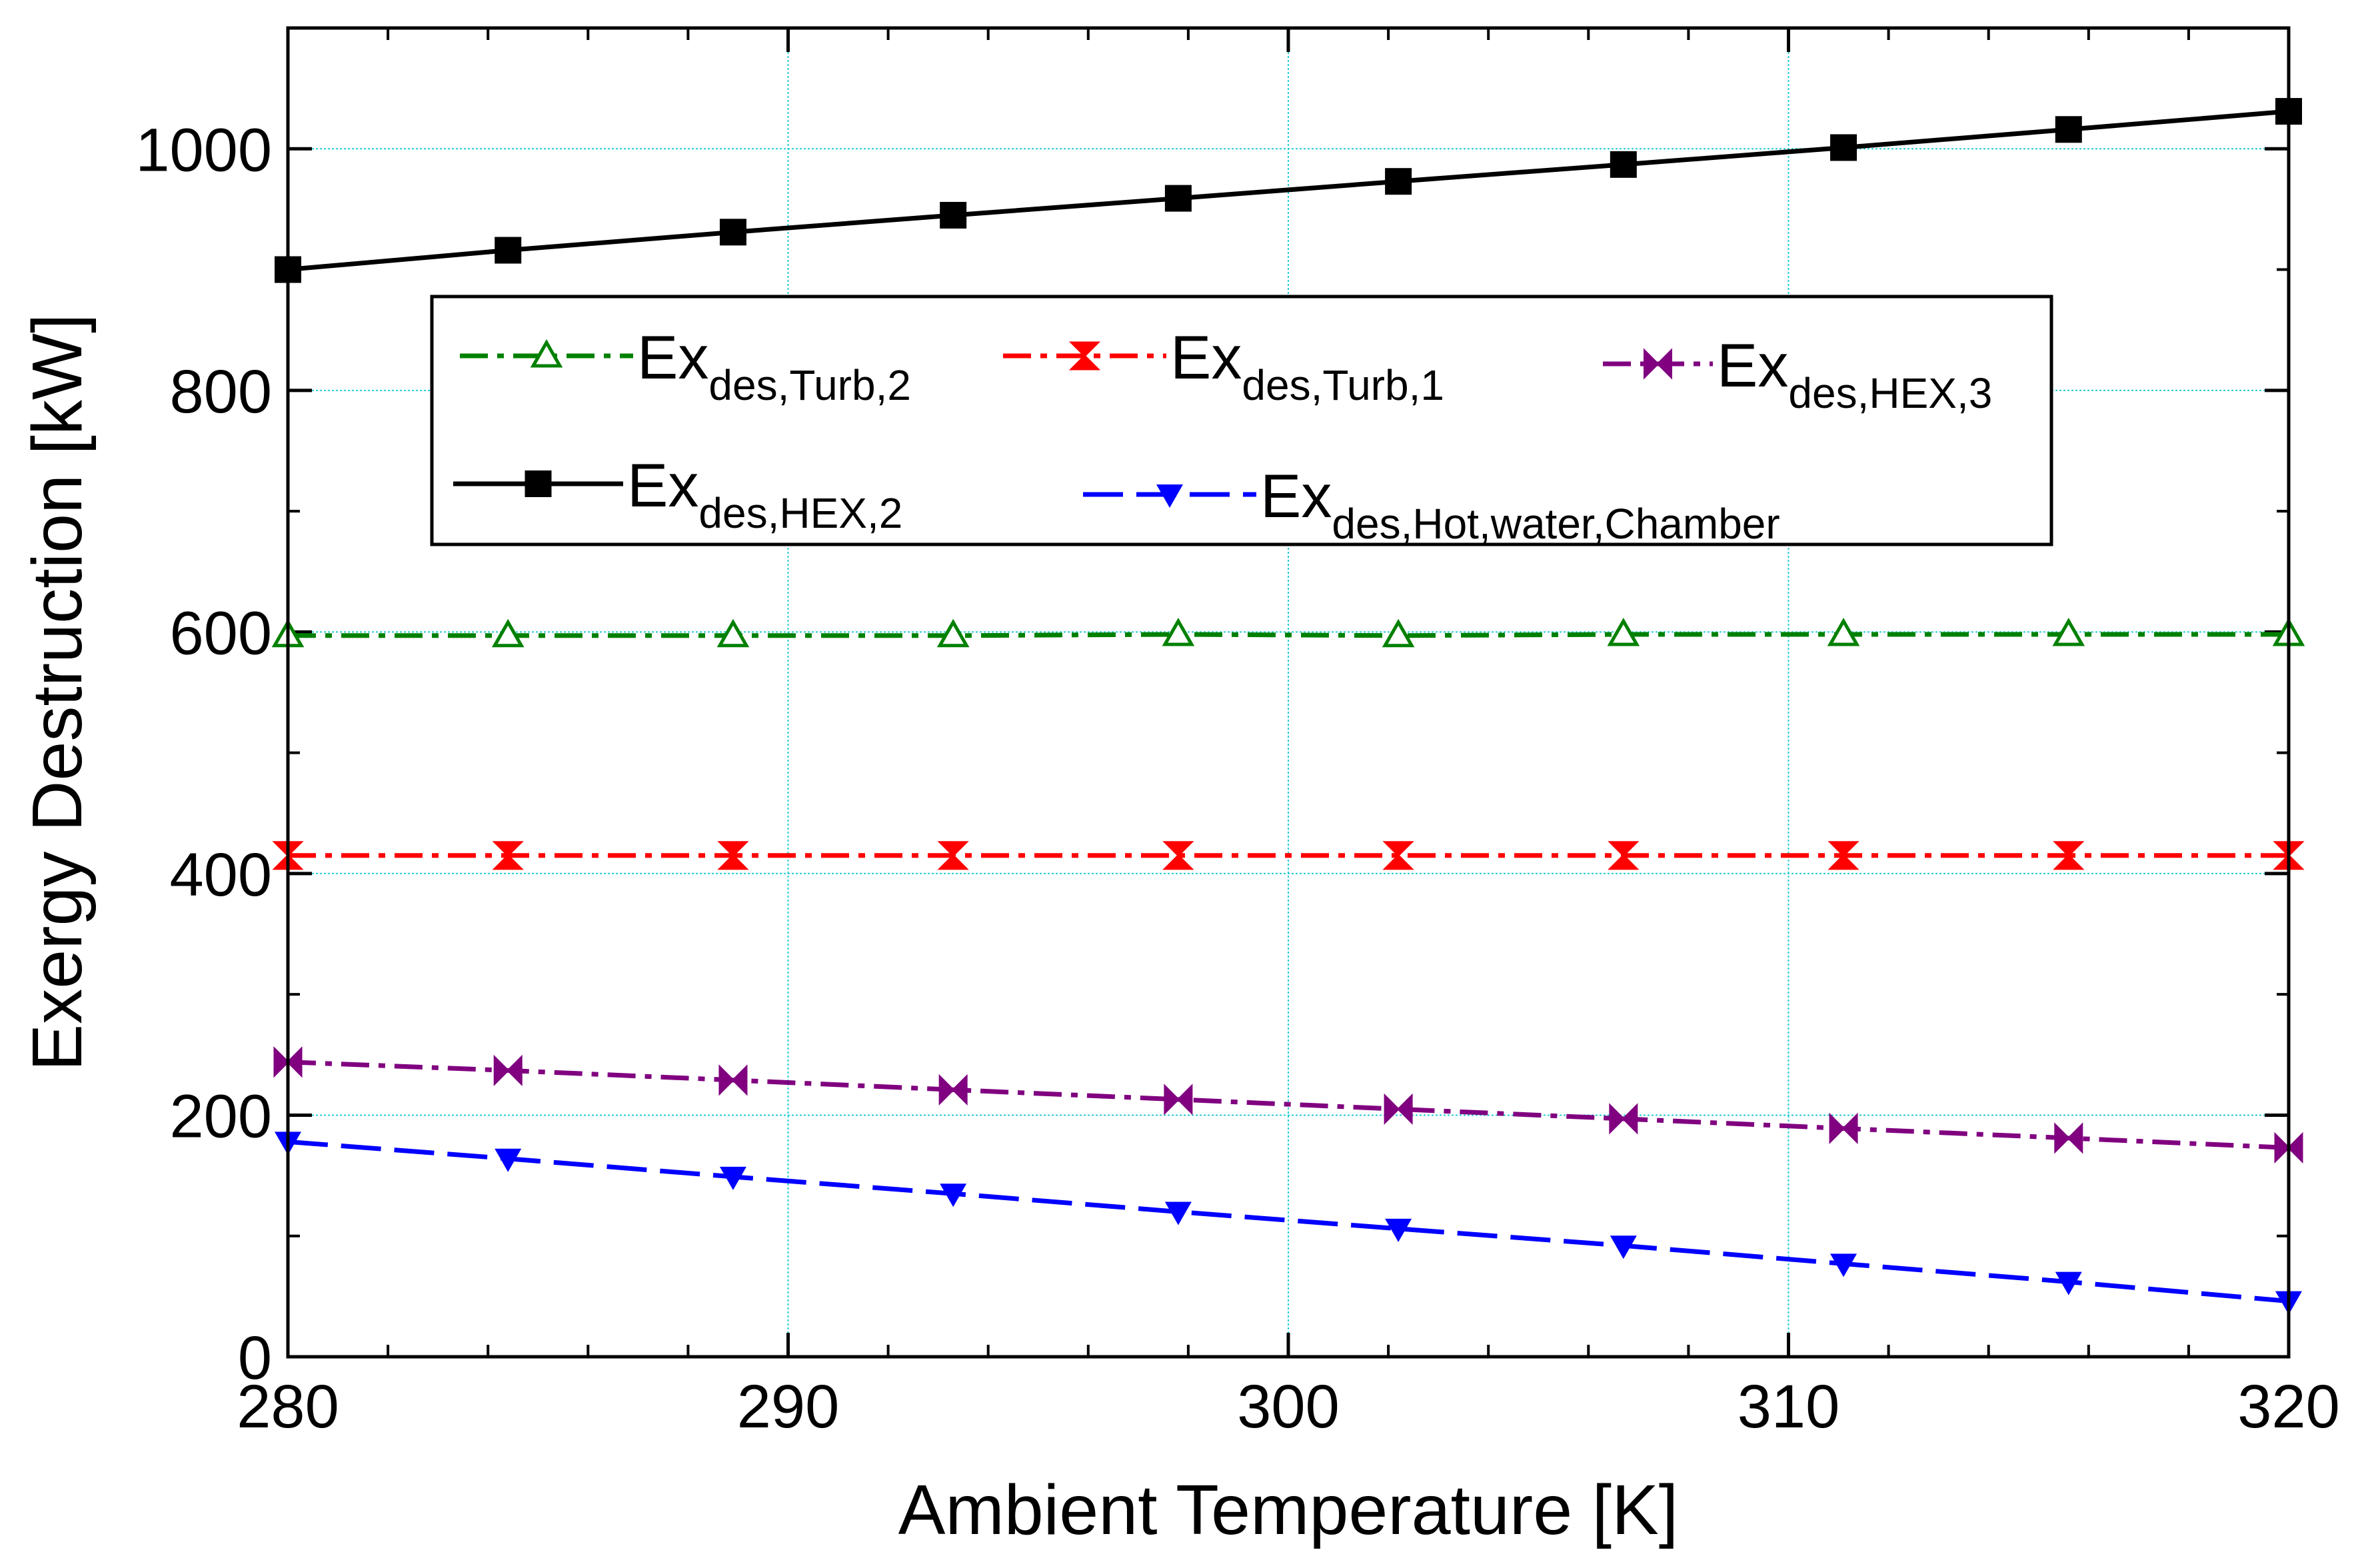  Describe the element at coordinates (288, 1407) in the screenshot. I see `x-tick-label: 280` at that location.